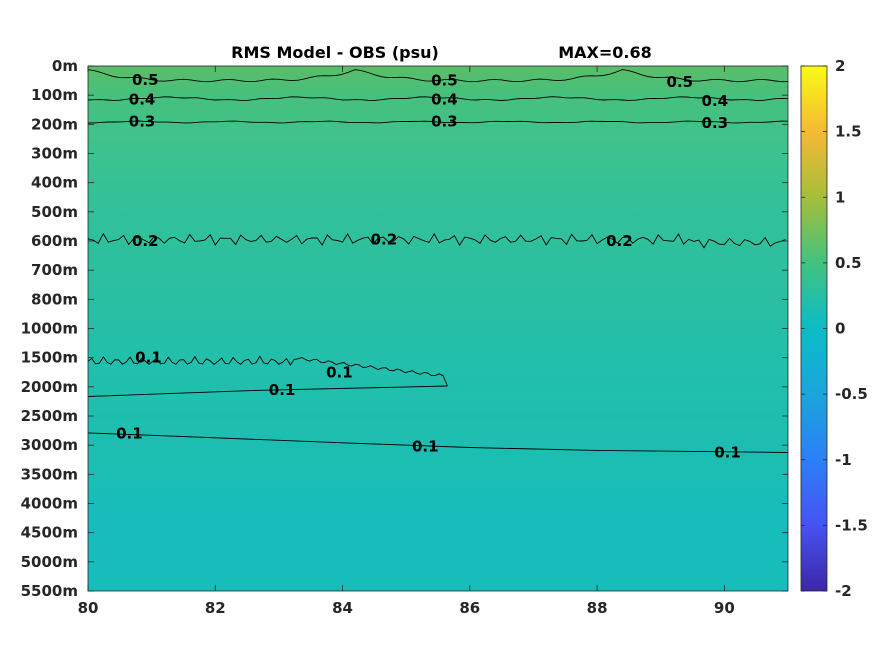 The height and width of the screenshot is (656, 875). I want to click on contour-label-14: 0.1, so click(282, 390).